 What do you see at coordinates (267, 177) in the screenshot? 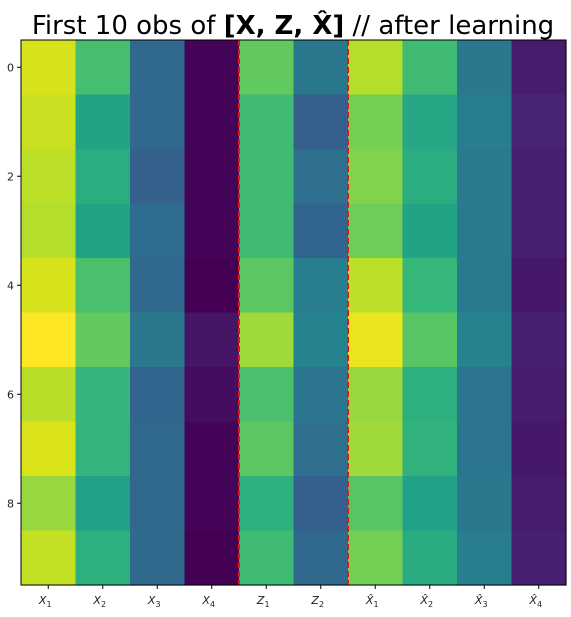
I see `heatmap-cell-r2-c4` at bounding box center [267, 177].